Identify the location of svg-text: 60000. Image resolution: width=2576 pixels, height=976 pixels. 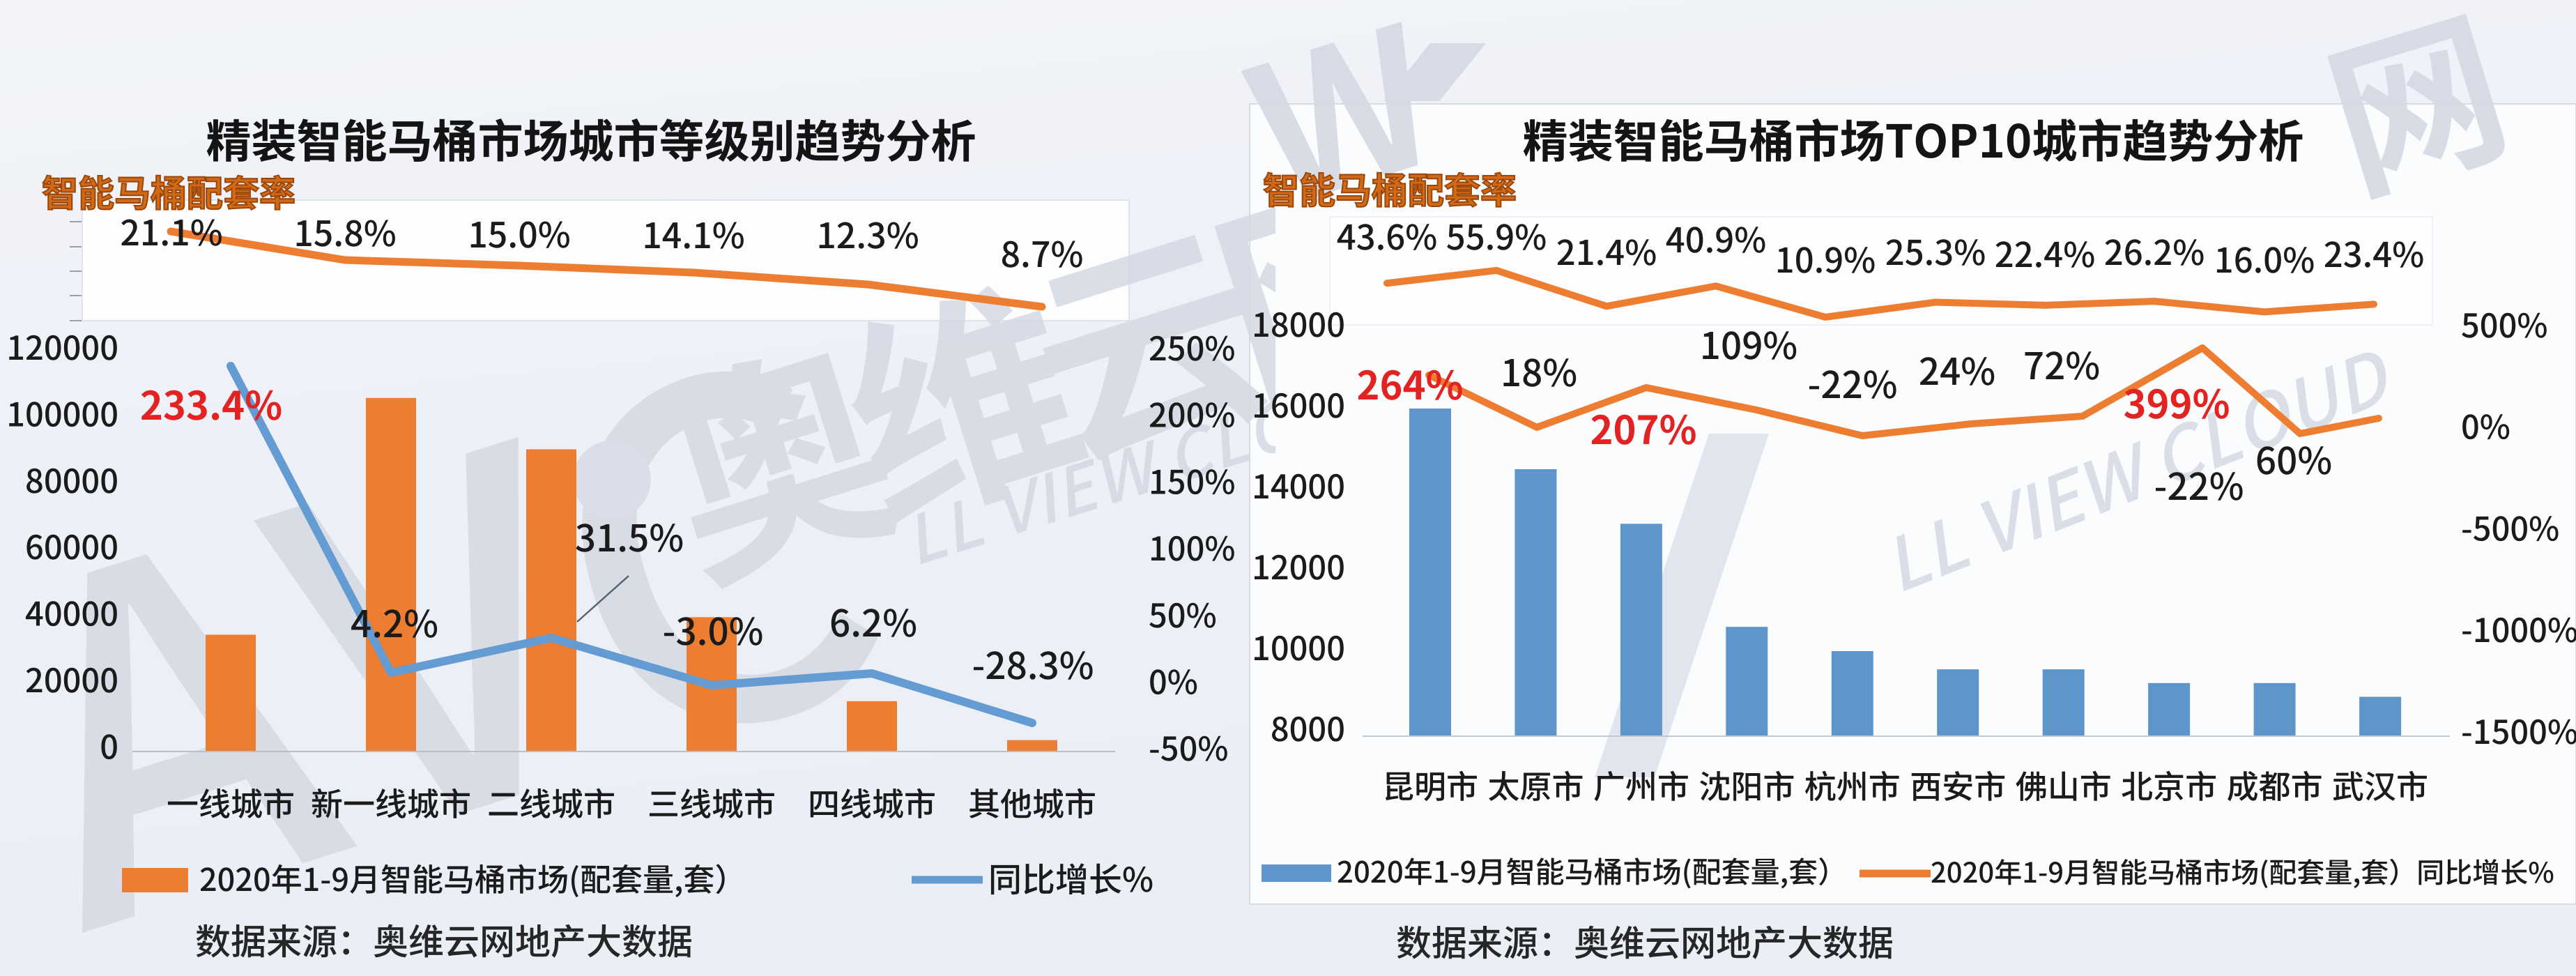
(71, 545).